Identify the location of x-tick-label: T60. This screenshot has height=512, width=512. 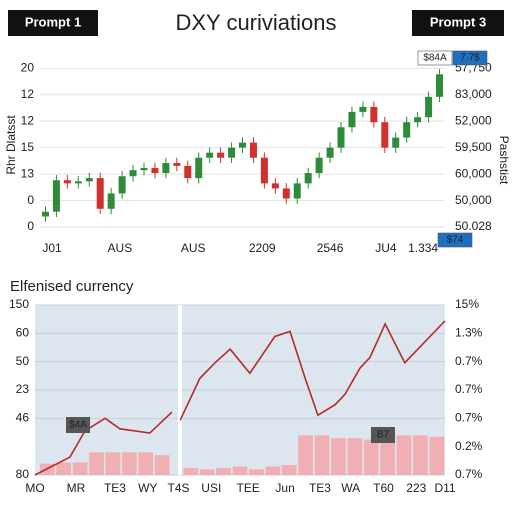
(383, 488).